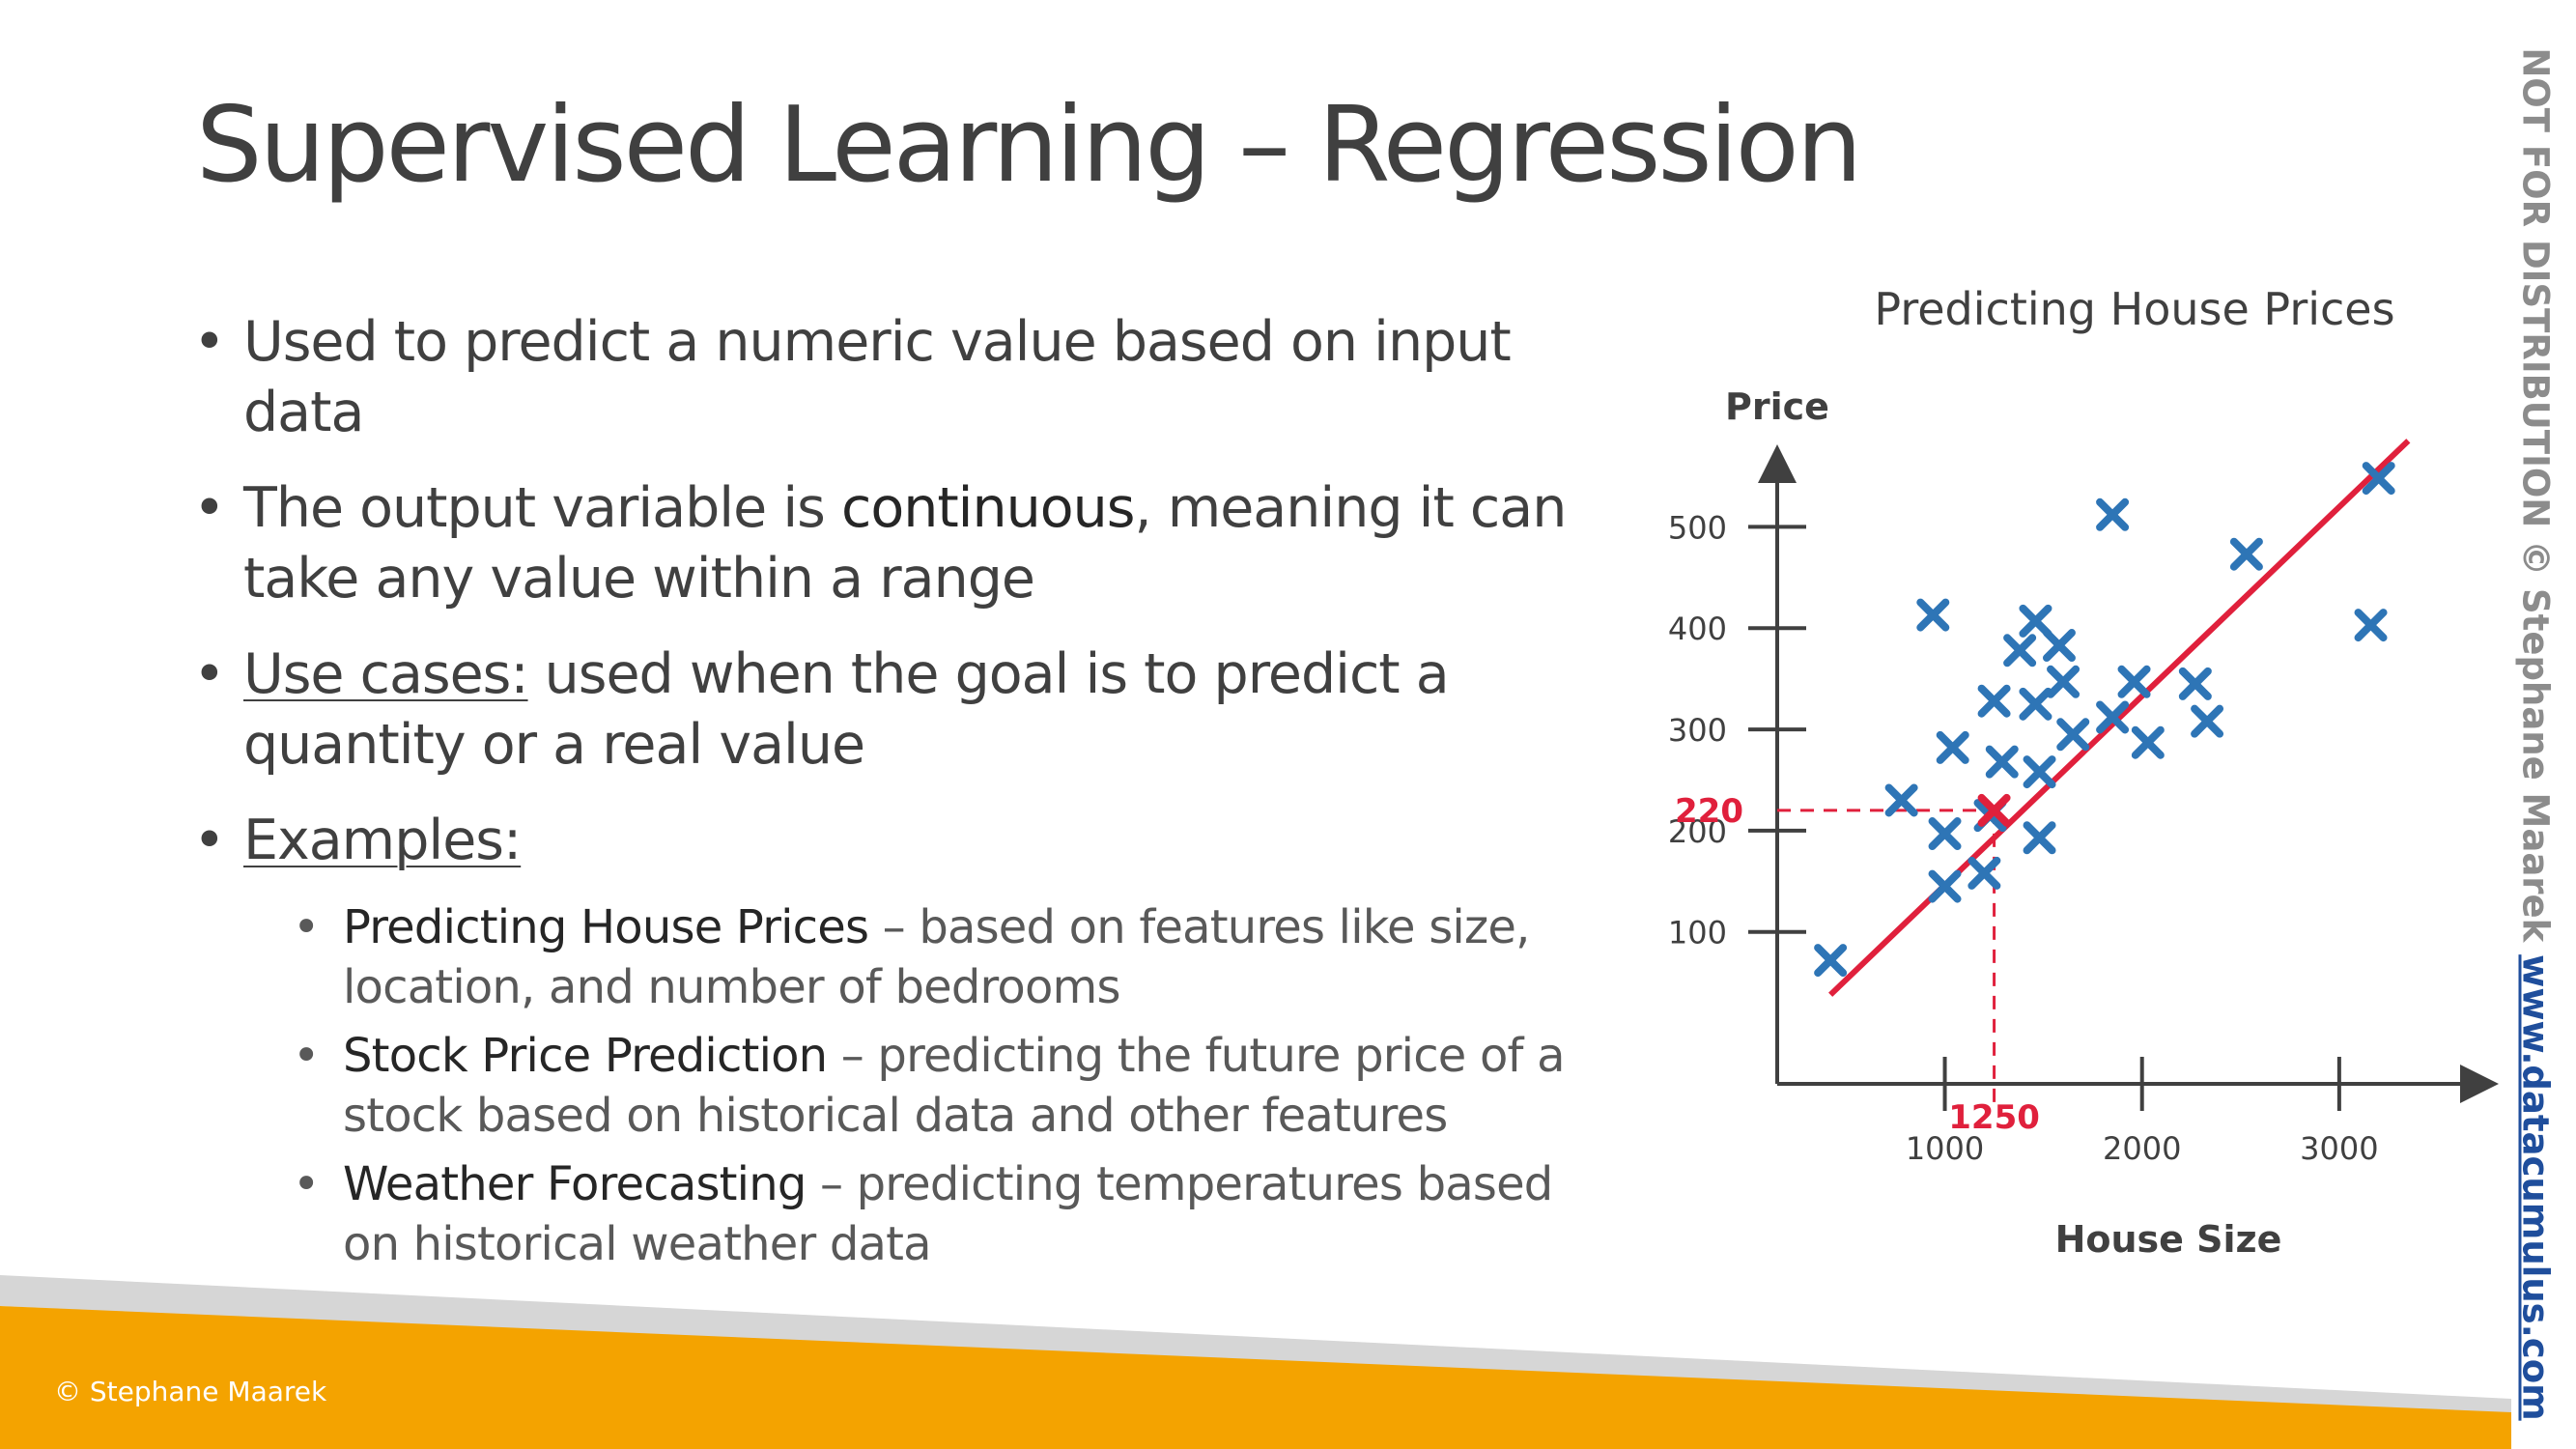  What do you see at coordinates (2535, 1187) in the screenshot?
I see `datacumulus-link: www.datacumulus.com` at bounding box center [2535, 1187].